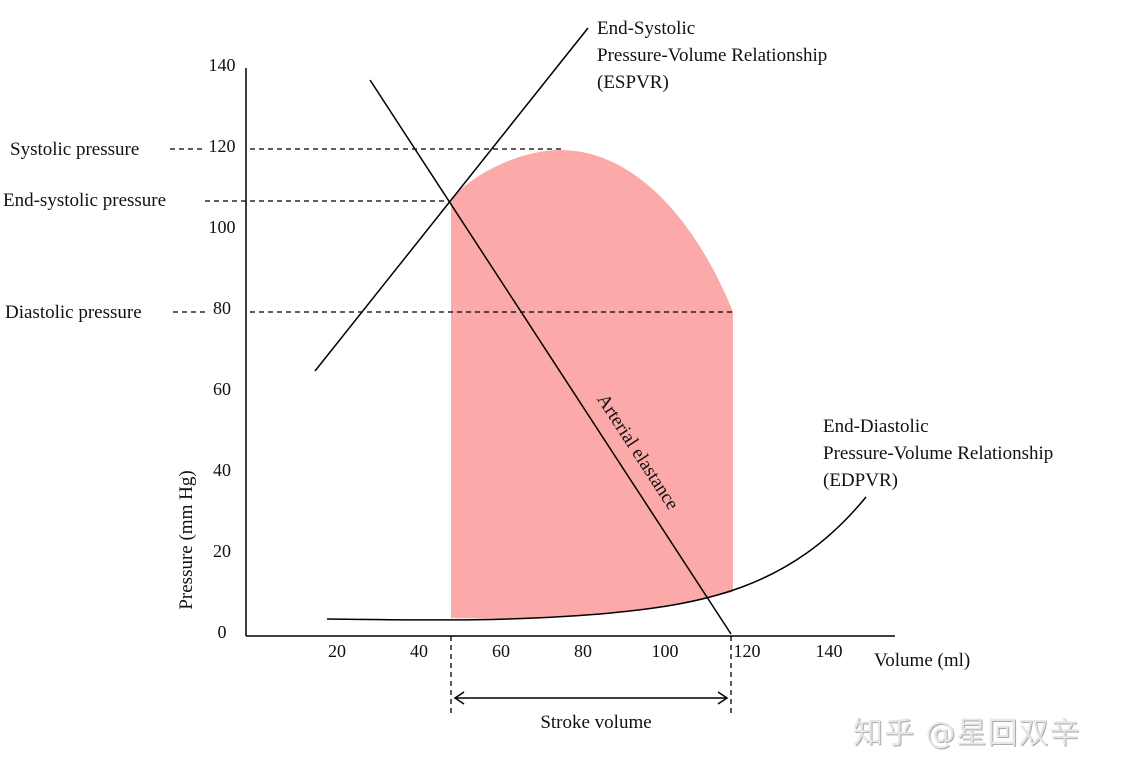  What do you see at coordinates (633, 82) in the screenshot?
I see `svg-text: (ESPVR)` at bounding box center [633, 82].